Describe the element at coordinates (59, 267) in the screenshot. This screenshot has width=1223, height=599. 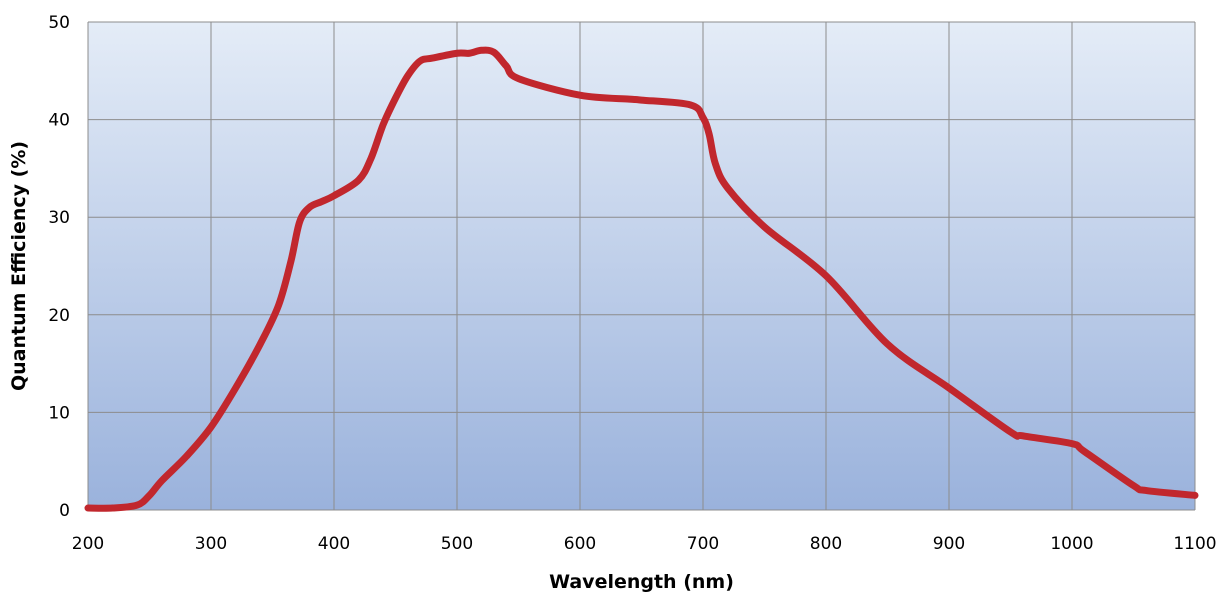
I see `y-tick-labels: 0 10 20 30 40 50` at that location.